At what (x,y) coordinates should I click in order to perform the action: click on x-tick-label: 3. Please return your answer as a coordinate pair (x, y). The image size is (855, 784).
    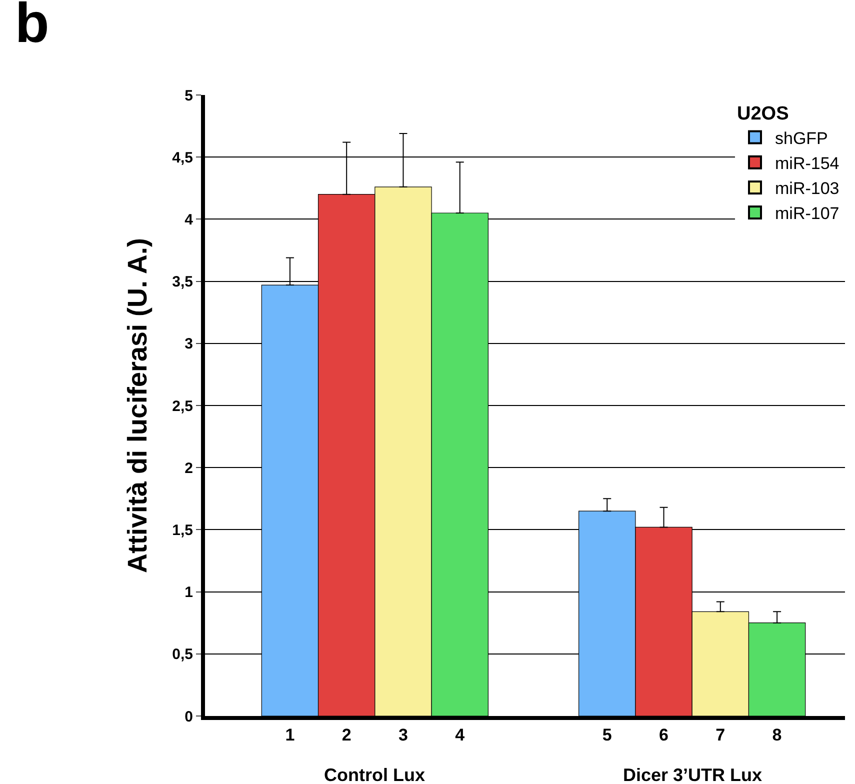
    Looking at the image, I should click on (403, 734).